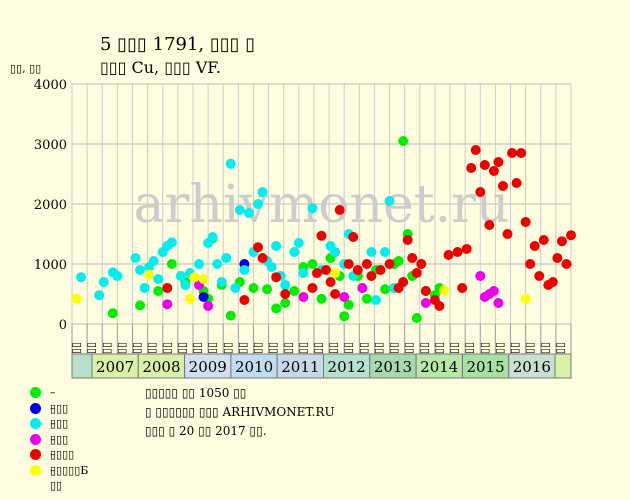 The height and width of the screenshot is (500, 630). I want to click on x-year-label: 2015, so click(485, 367).